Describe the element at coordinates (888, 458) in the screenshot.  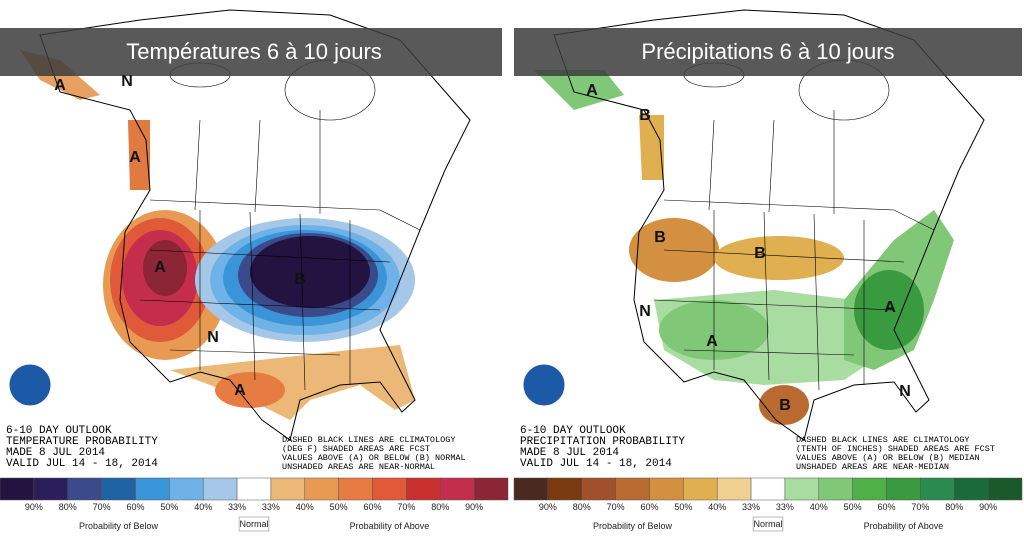
I see `note-text: VALUES ABOVE (A) OR BELOW (B) MEDIAN` at that location.